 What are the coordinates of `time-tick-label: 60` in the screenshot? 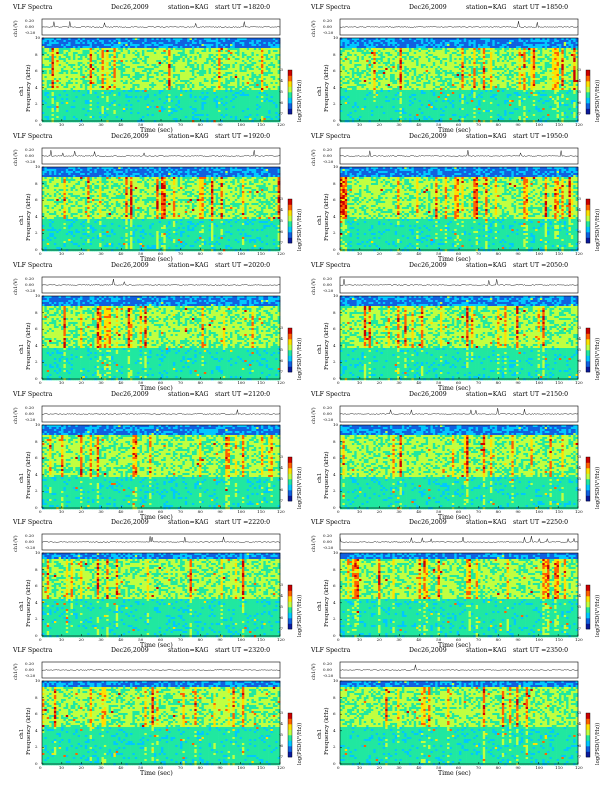 It's located at (160, 125).